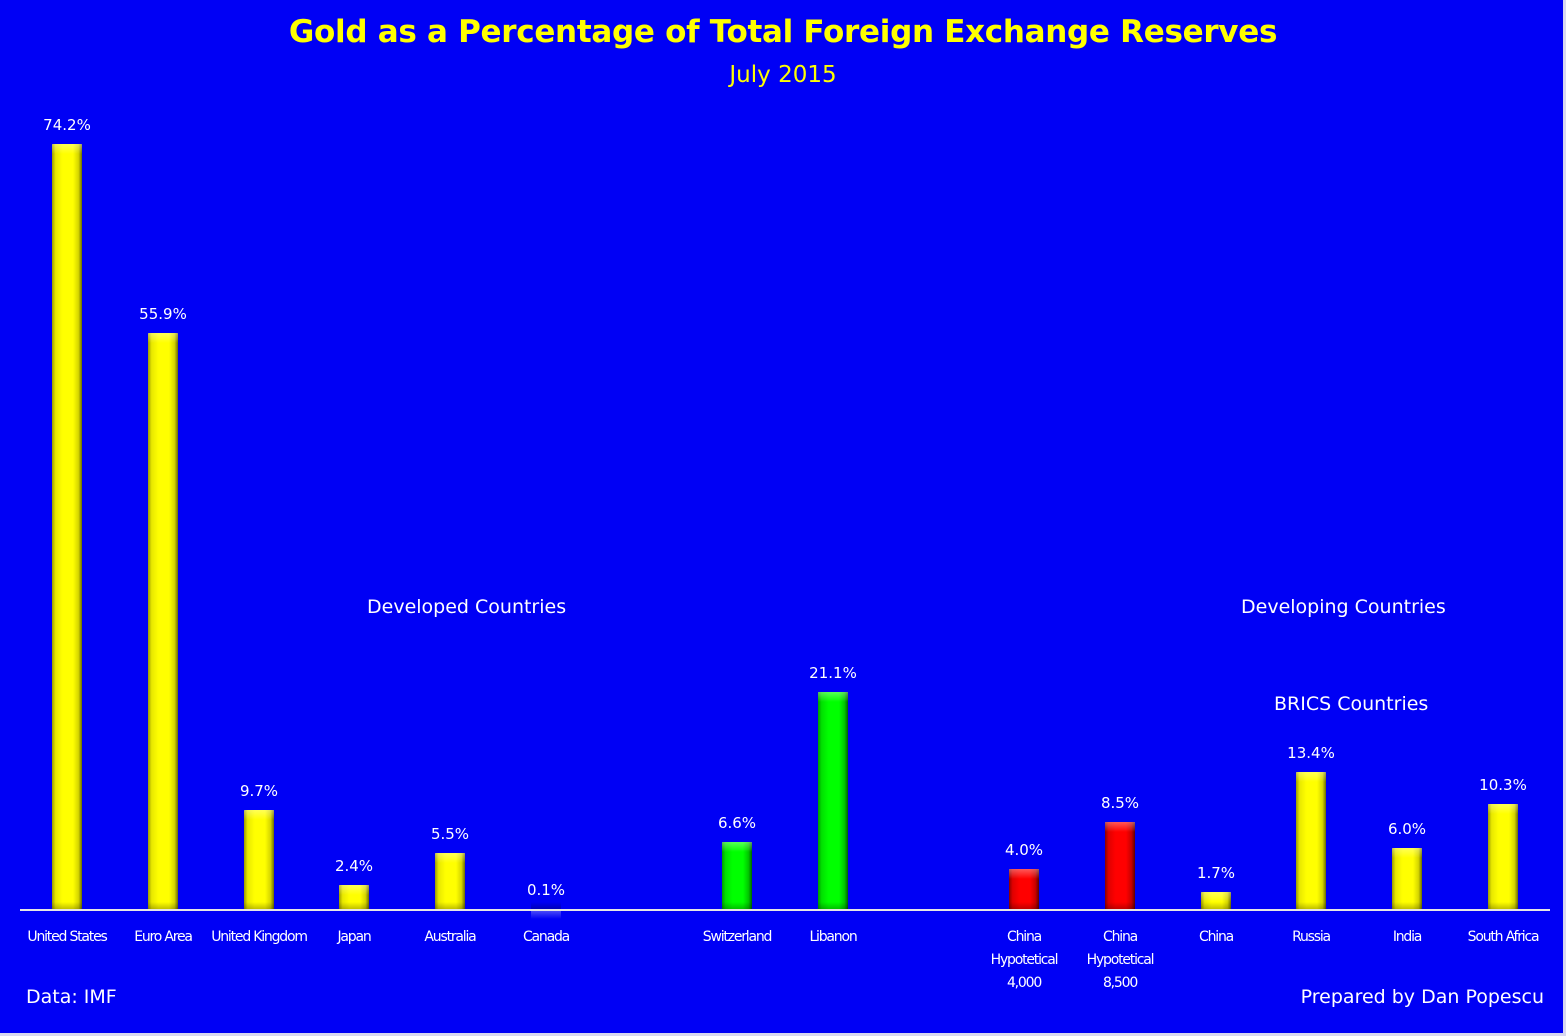  What do you see at coordinates (546, 890) in the screenshot?
I see `data-label: 0.1%` at bounding box center [546, 890].